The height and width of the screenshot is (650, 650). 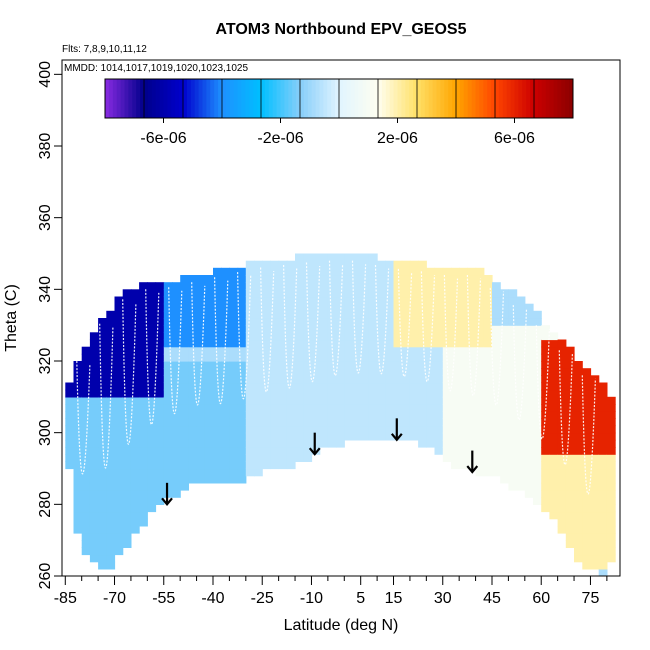 I want to click on x-tick-label: -10, so click(x=311, y=598).